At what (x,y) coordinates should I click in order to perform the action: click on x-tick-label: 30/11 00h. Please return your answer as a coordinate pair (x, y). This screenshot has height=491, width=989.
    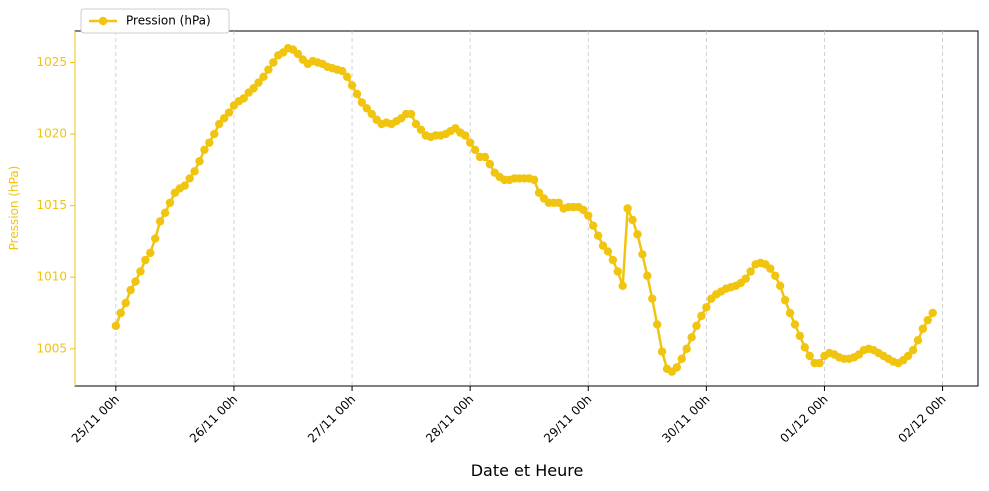
    Looking at the image, I should click on (685, 418).